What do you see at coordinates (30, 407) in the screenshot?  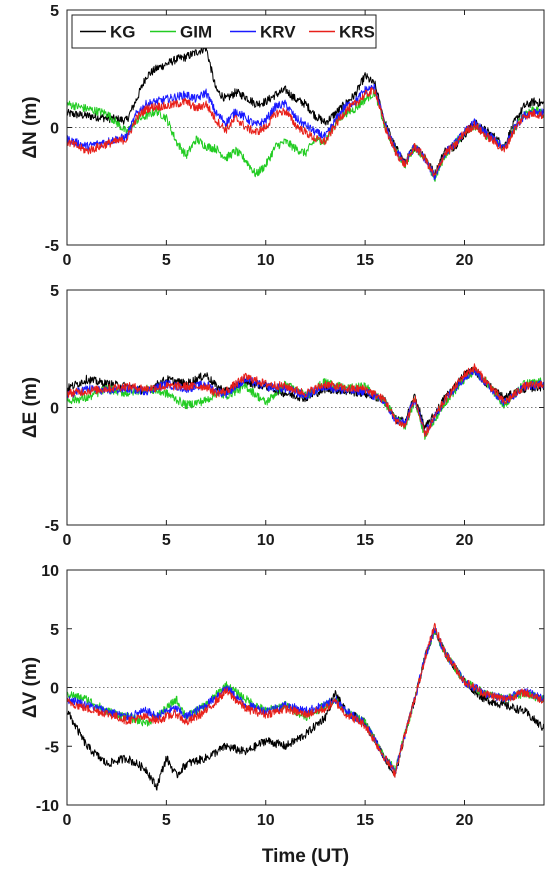 I see `y-axis-label: ΔE (m)` at bounding box center [30, 407].